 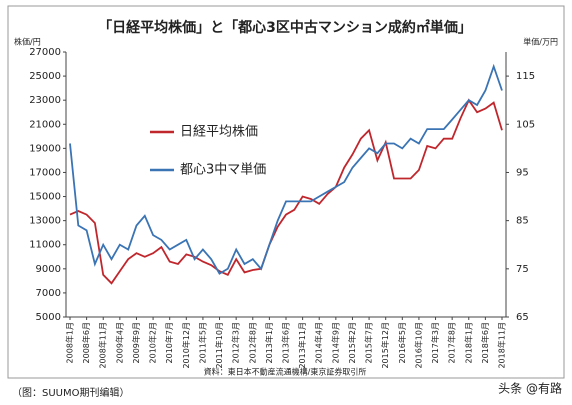 What do you see at coordinates (452, 342) in the screenshot?
I see `x-tick-label: 2017年8月` at bounding box center [452, 342].